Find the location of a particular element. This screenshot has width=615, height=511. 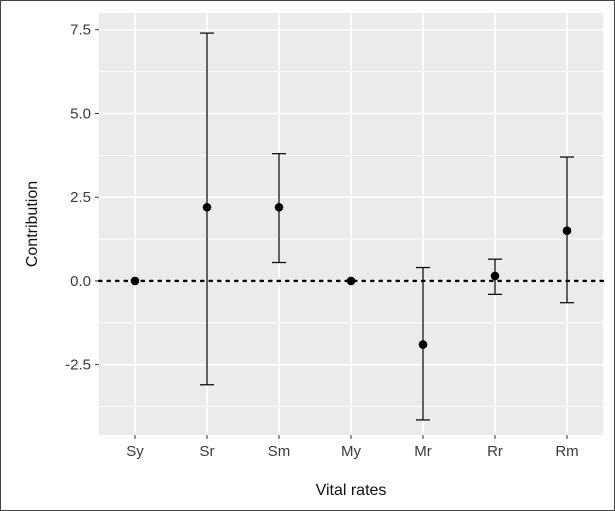

x-tick-label: Rr is located at coordinates (495, 451).